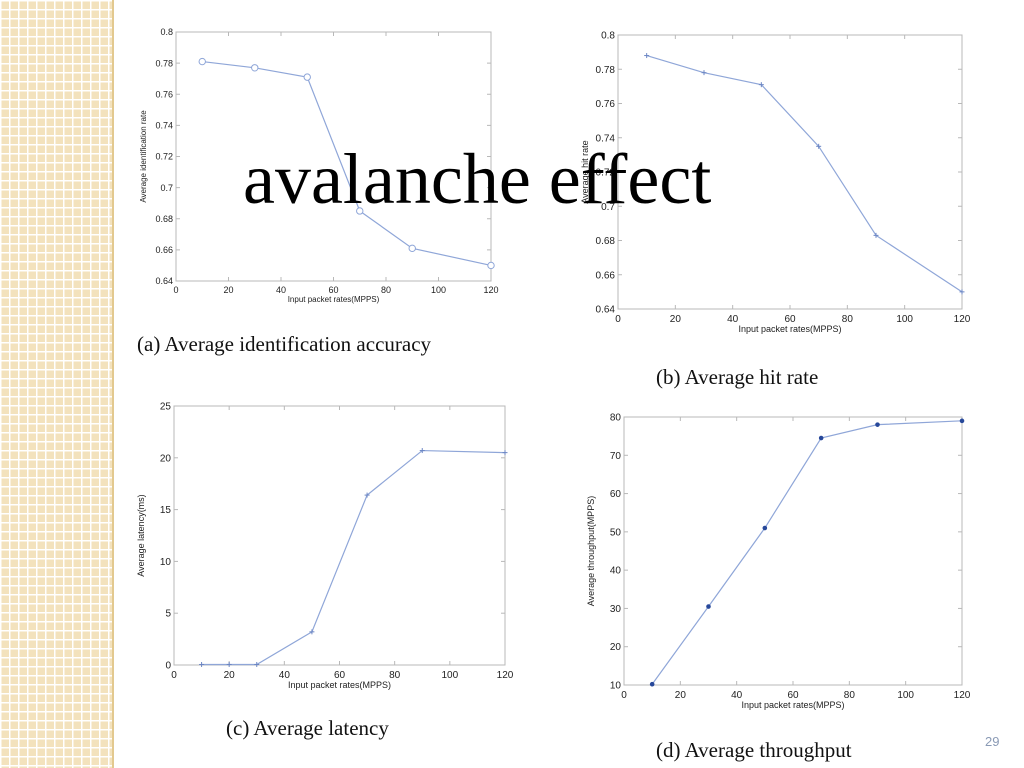 This screenshot has width=1024, height=768. What do you see at coordinates (307, 728) in the screenshot?
I see `caption-latency: (c) Average latency` at bounding box center [307, 728].